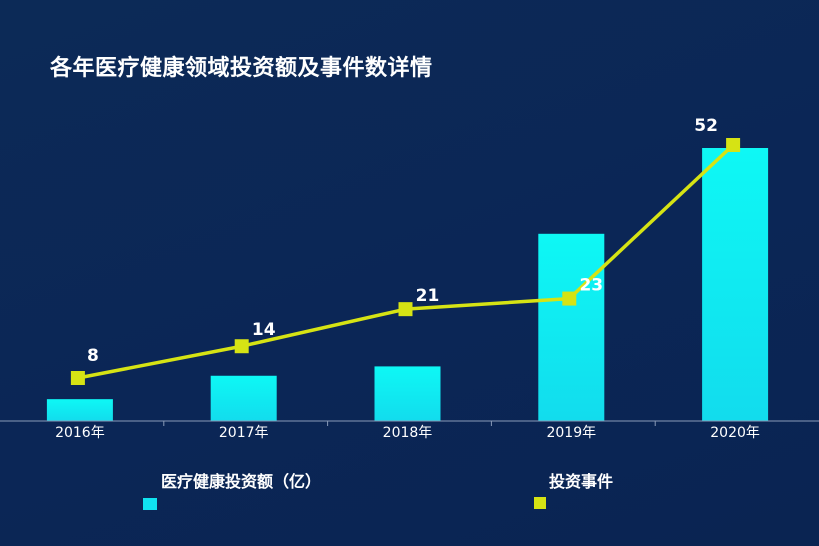 The image size is (819, 546). Describe the element at coordinates (571, 433) in the screenshot. I see `x-tick-label: 2019年` at that location.